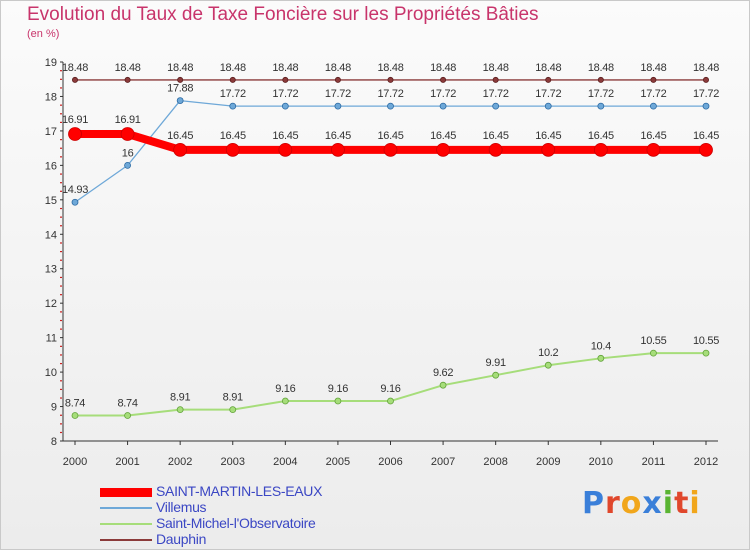 The height and width of the screenshot is (550, 750). What do you see at coordinates (43, 34) in the screenshot?
I see `chart-subtitle: (en %)` at bounding box center [43, 34].